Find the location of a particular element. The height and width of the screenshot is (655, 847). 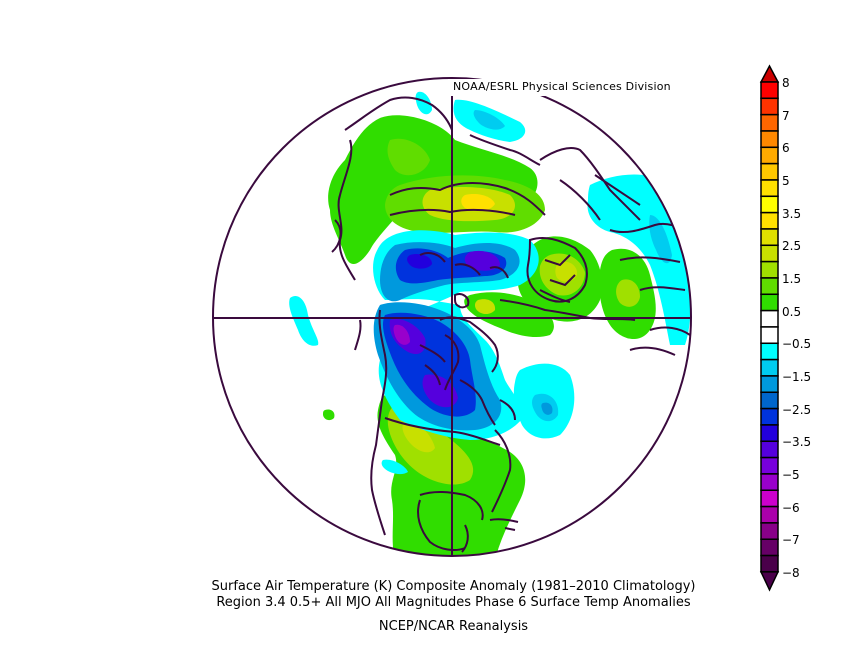

cold-anomaly-siberia-max is located at coordinates (482, 260).